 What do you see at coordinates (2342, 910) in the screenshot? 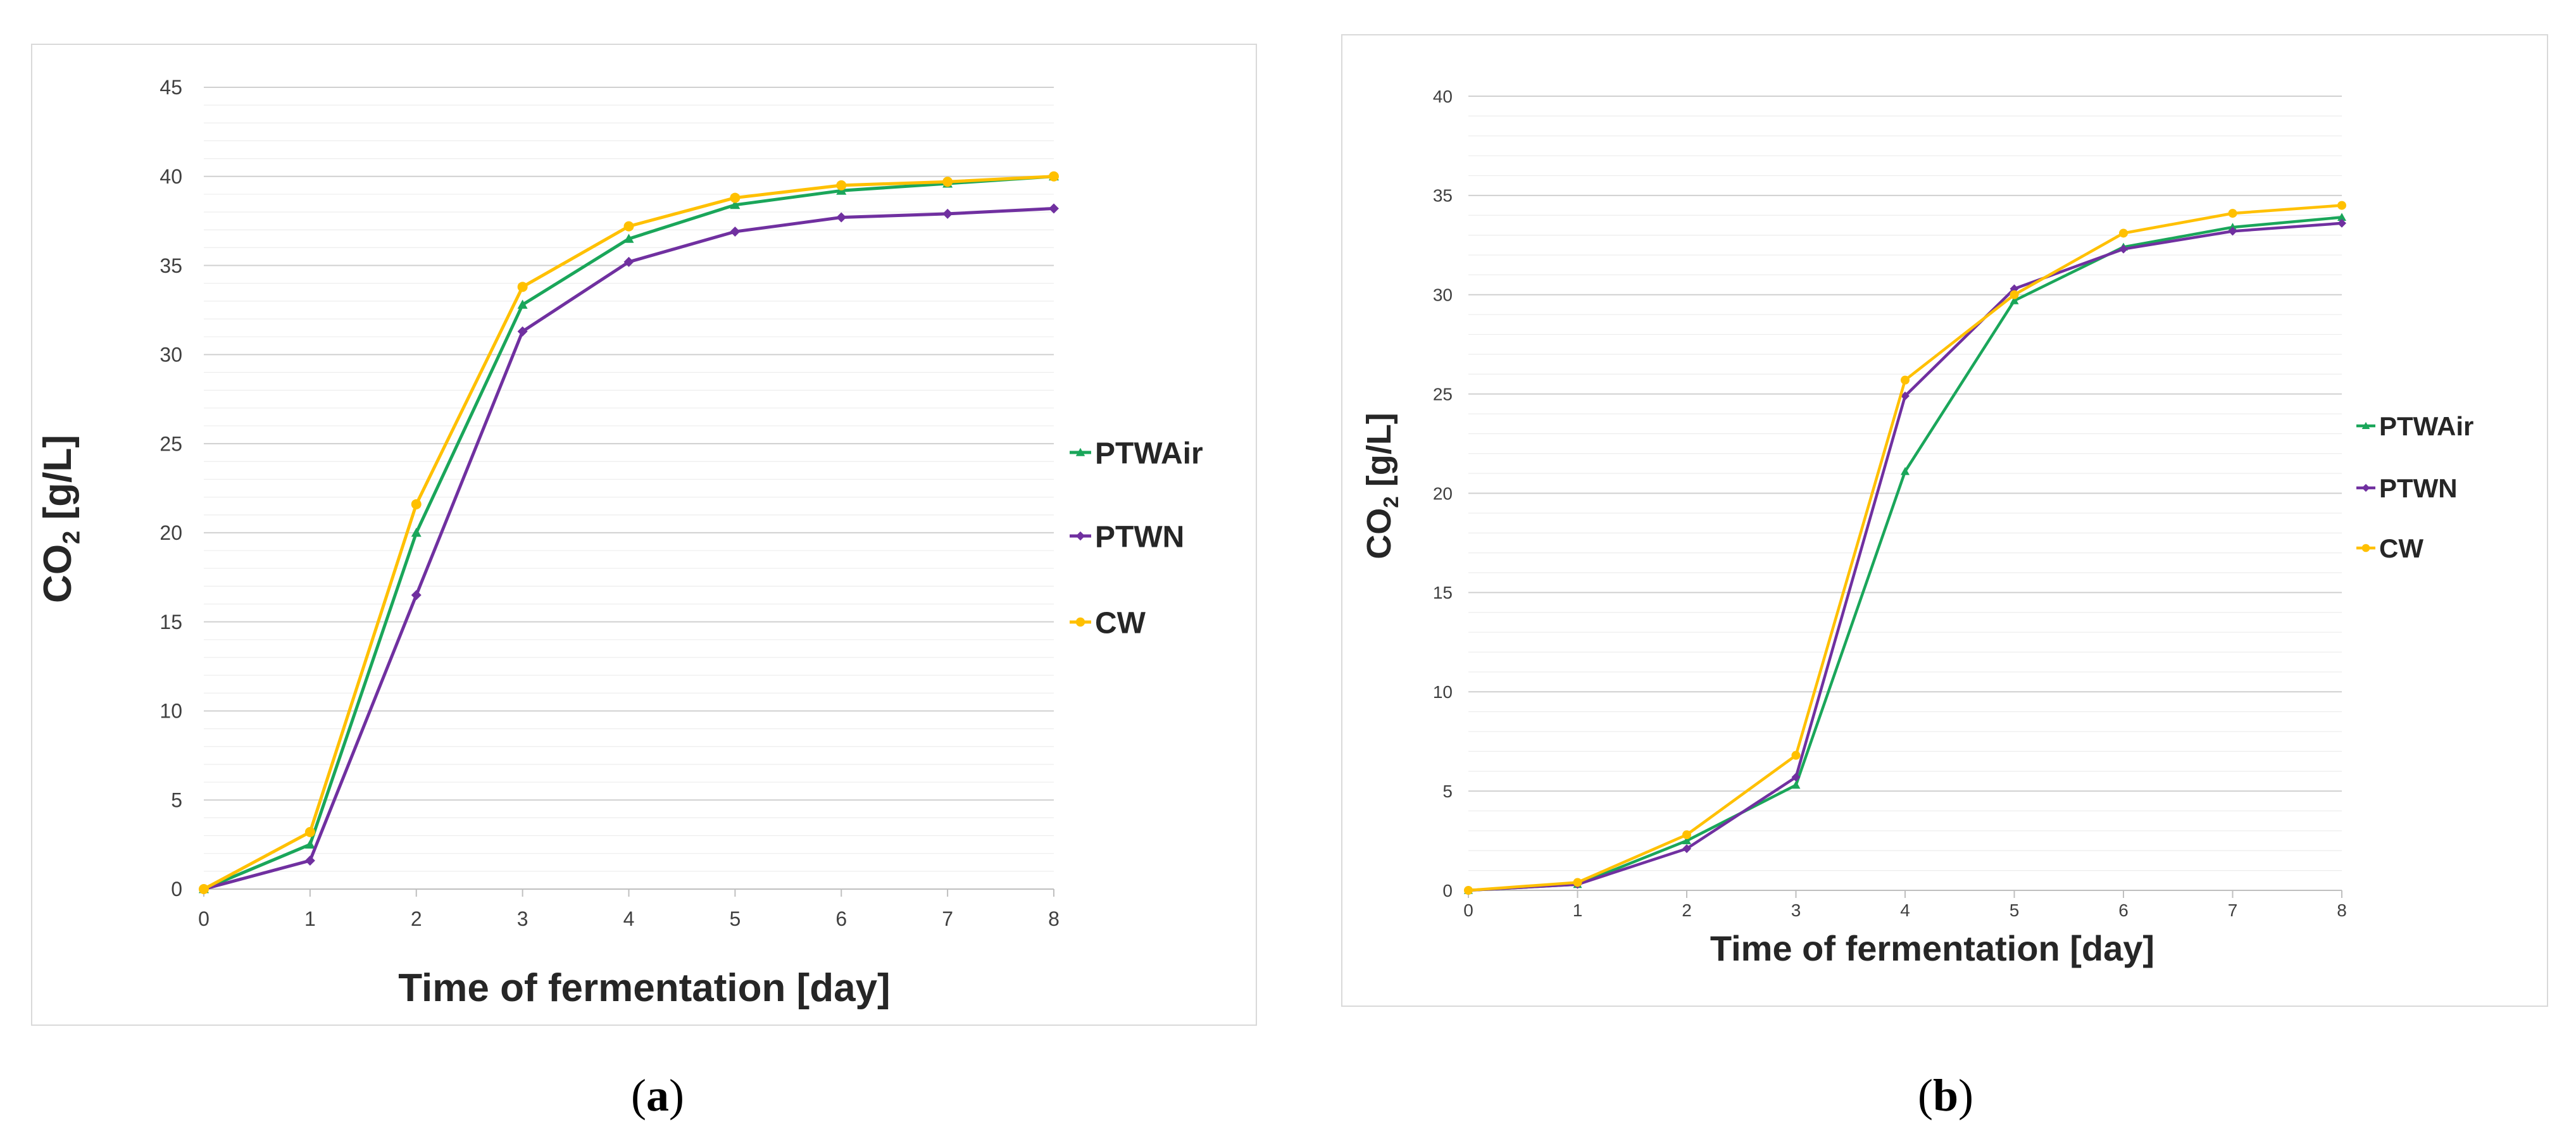
I see `panel-b-x-tick-label: 8` at bounding box center [2342, 910].